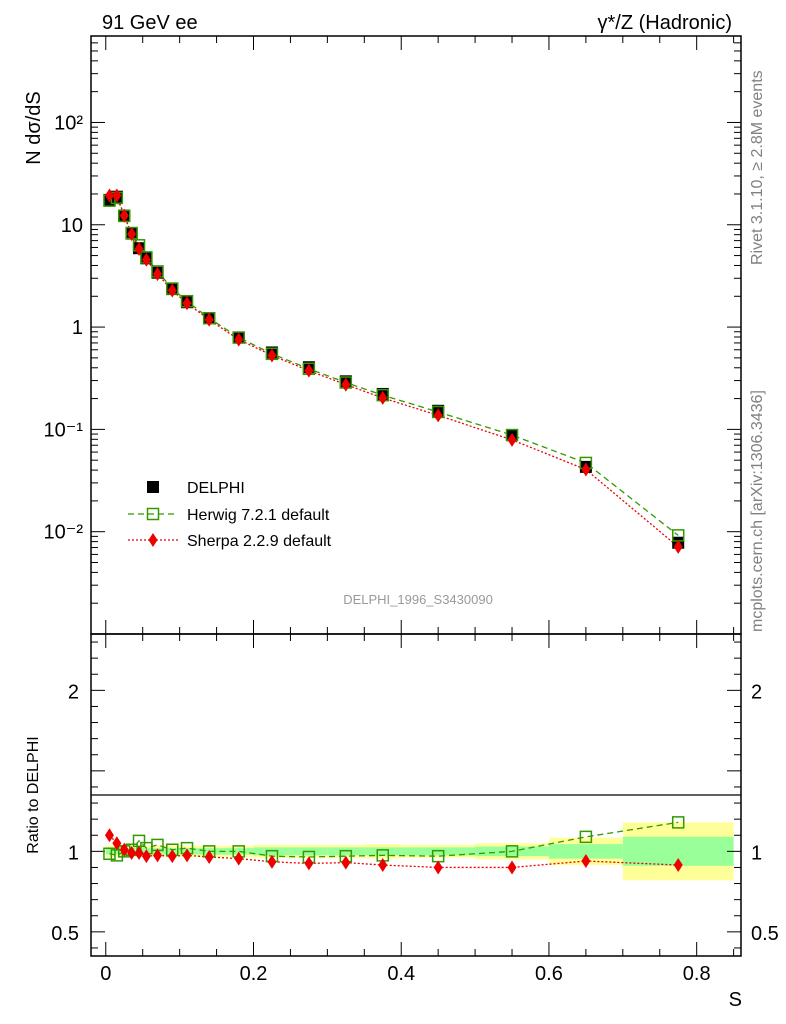  What do you see at coordinates (64, 327) in the screenshot?
I see `main-panel-y-tick-labels: 10⁻² 10⁻¹ 1 10 10²` at bounding box center [64, 327].